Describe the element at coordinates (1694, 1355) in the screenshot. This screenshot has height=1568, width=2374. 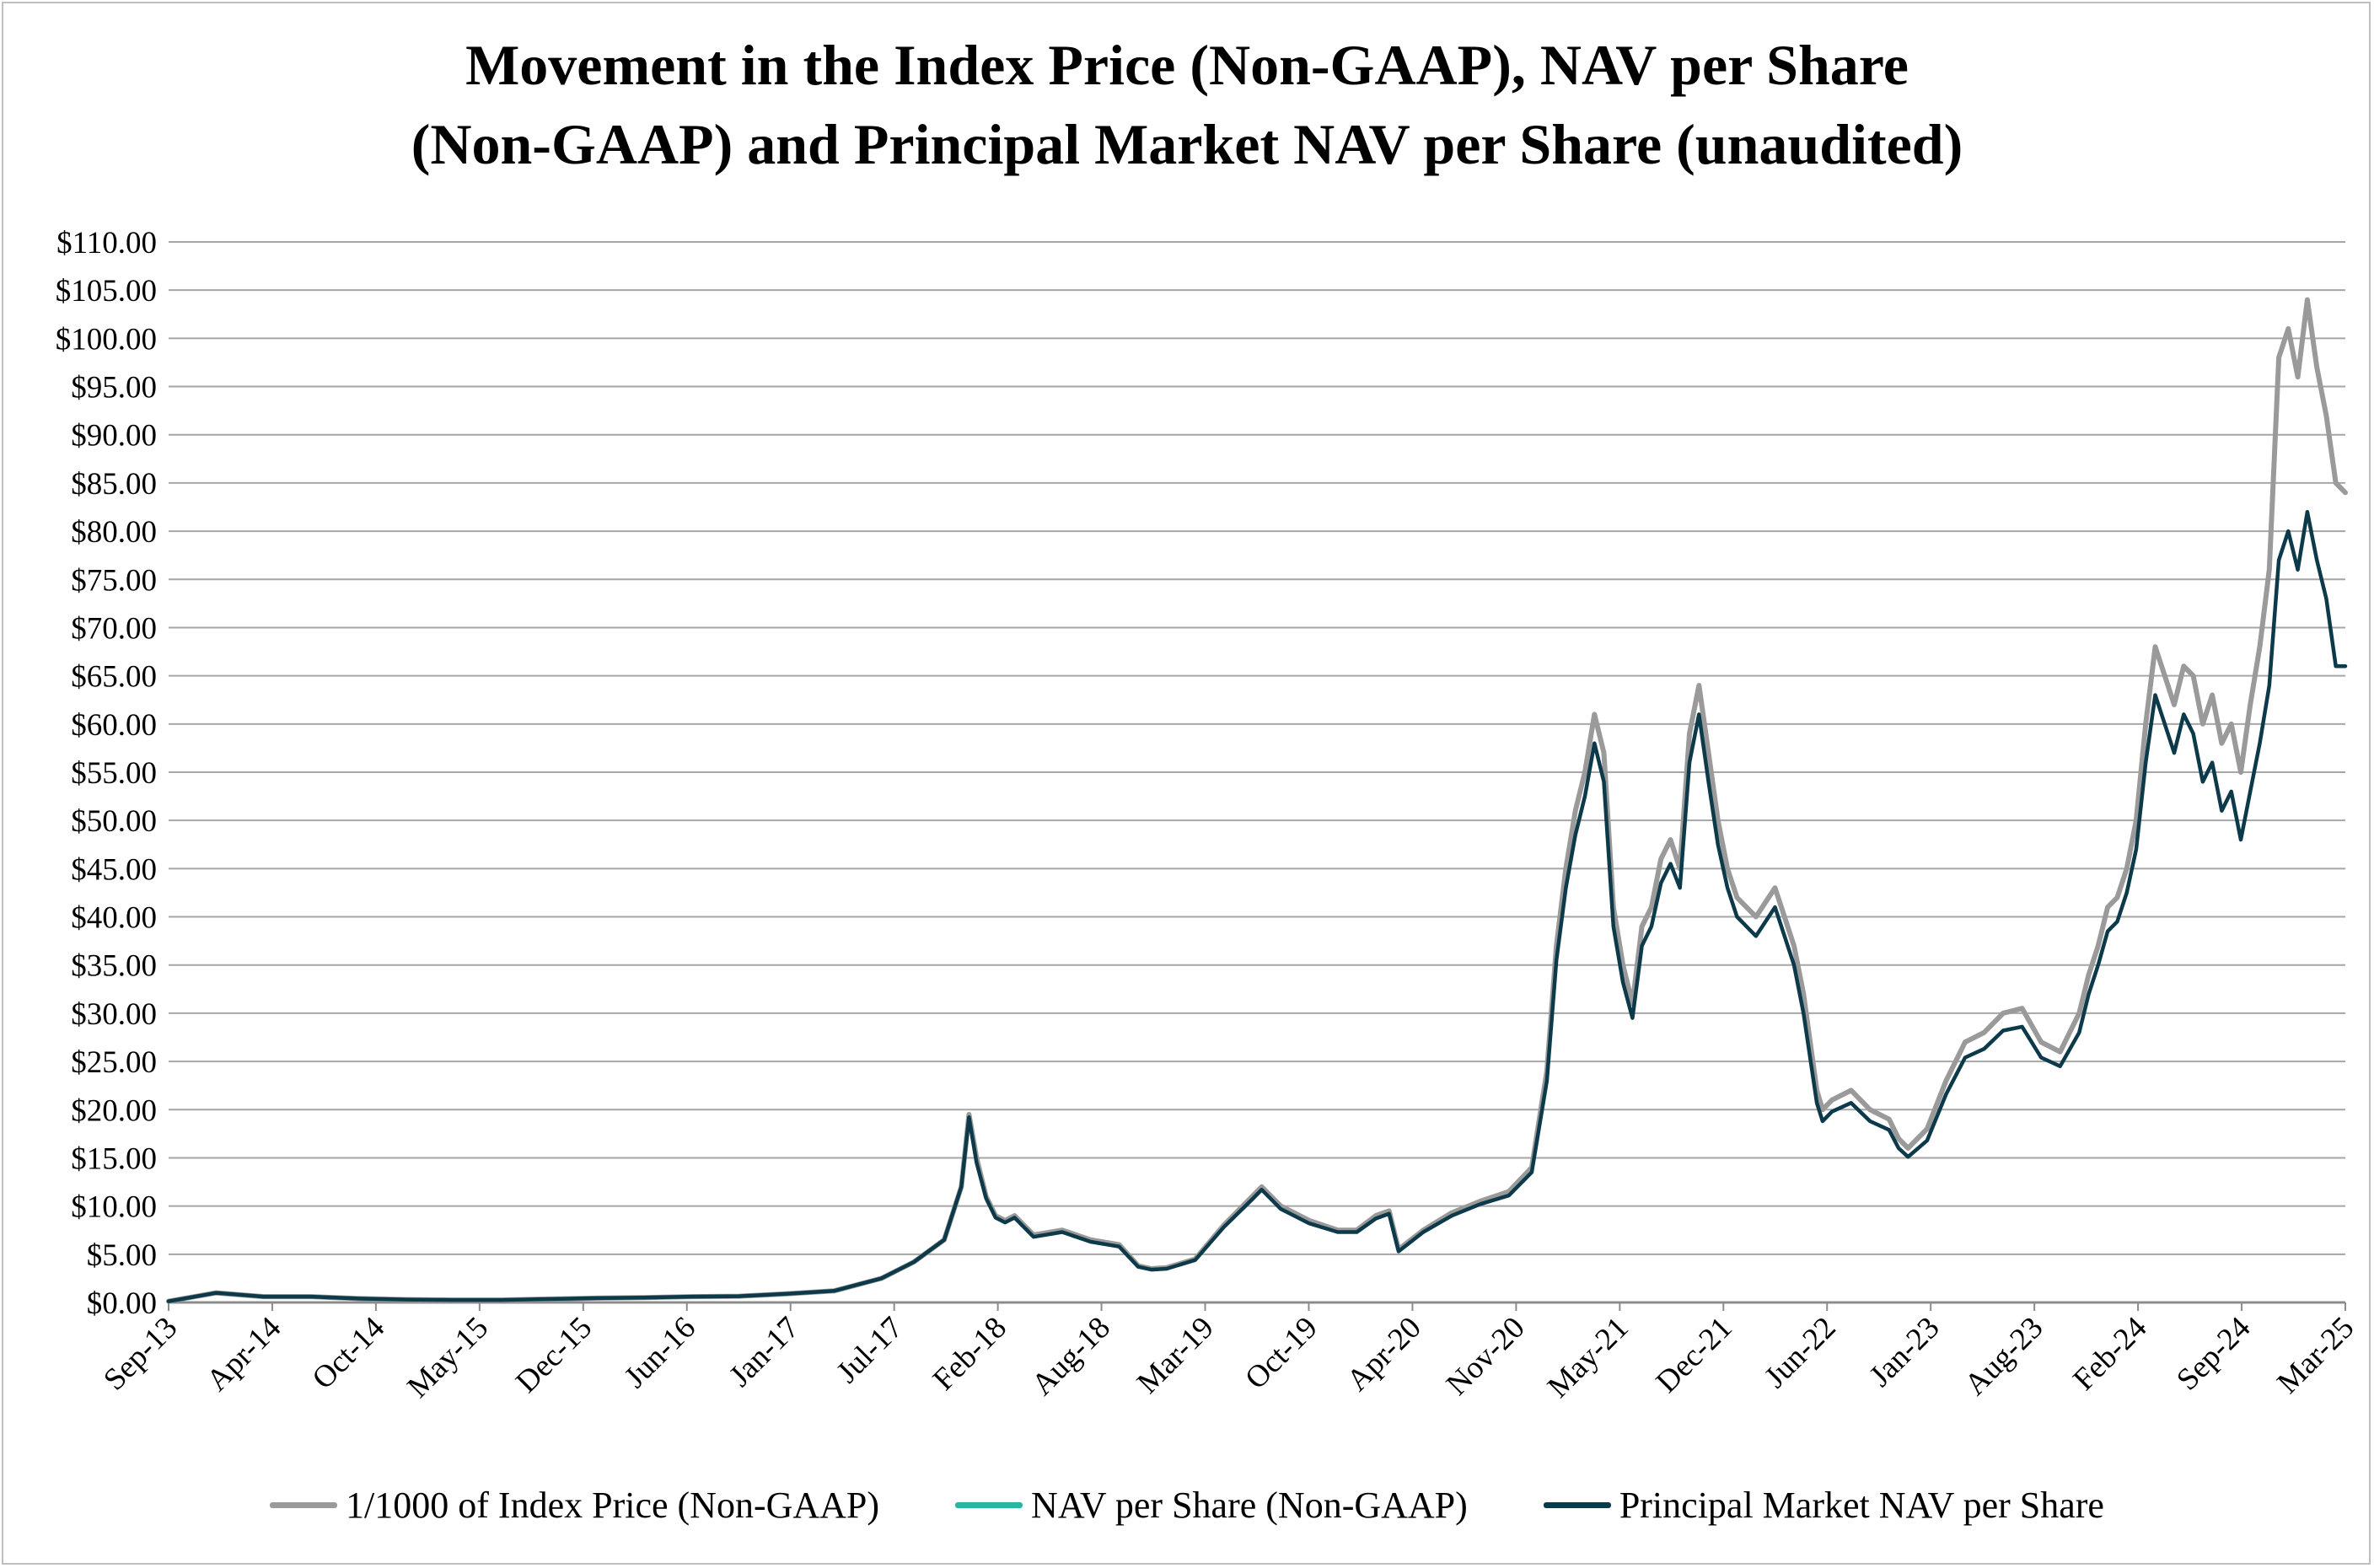
I see `x-tick-label: Dec-21` at that location.